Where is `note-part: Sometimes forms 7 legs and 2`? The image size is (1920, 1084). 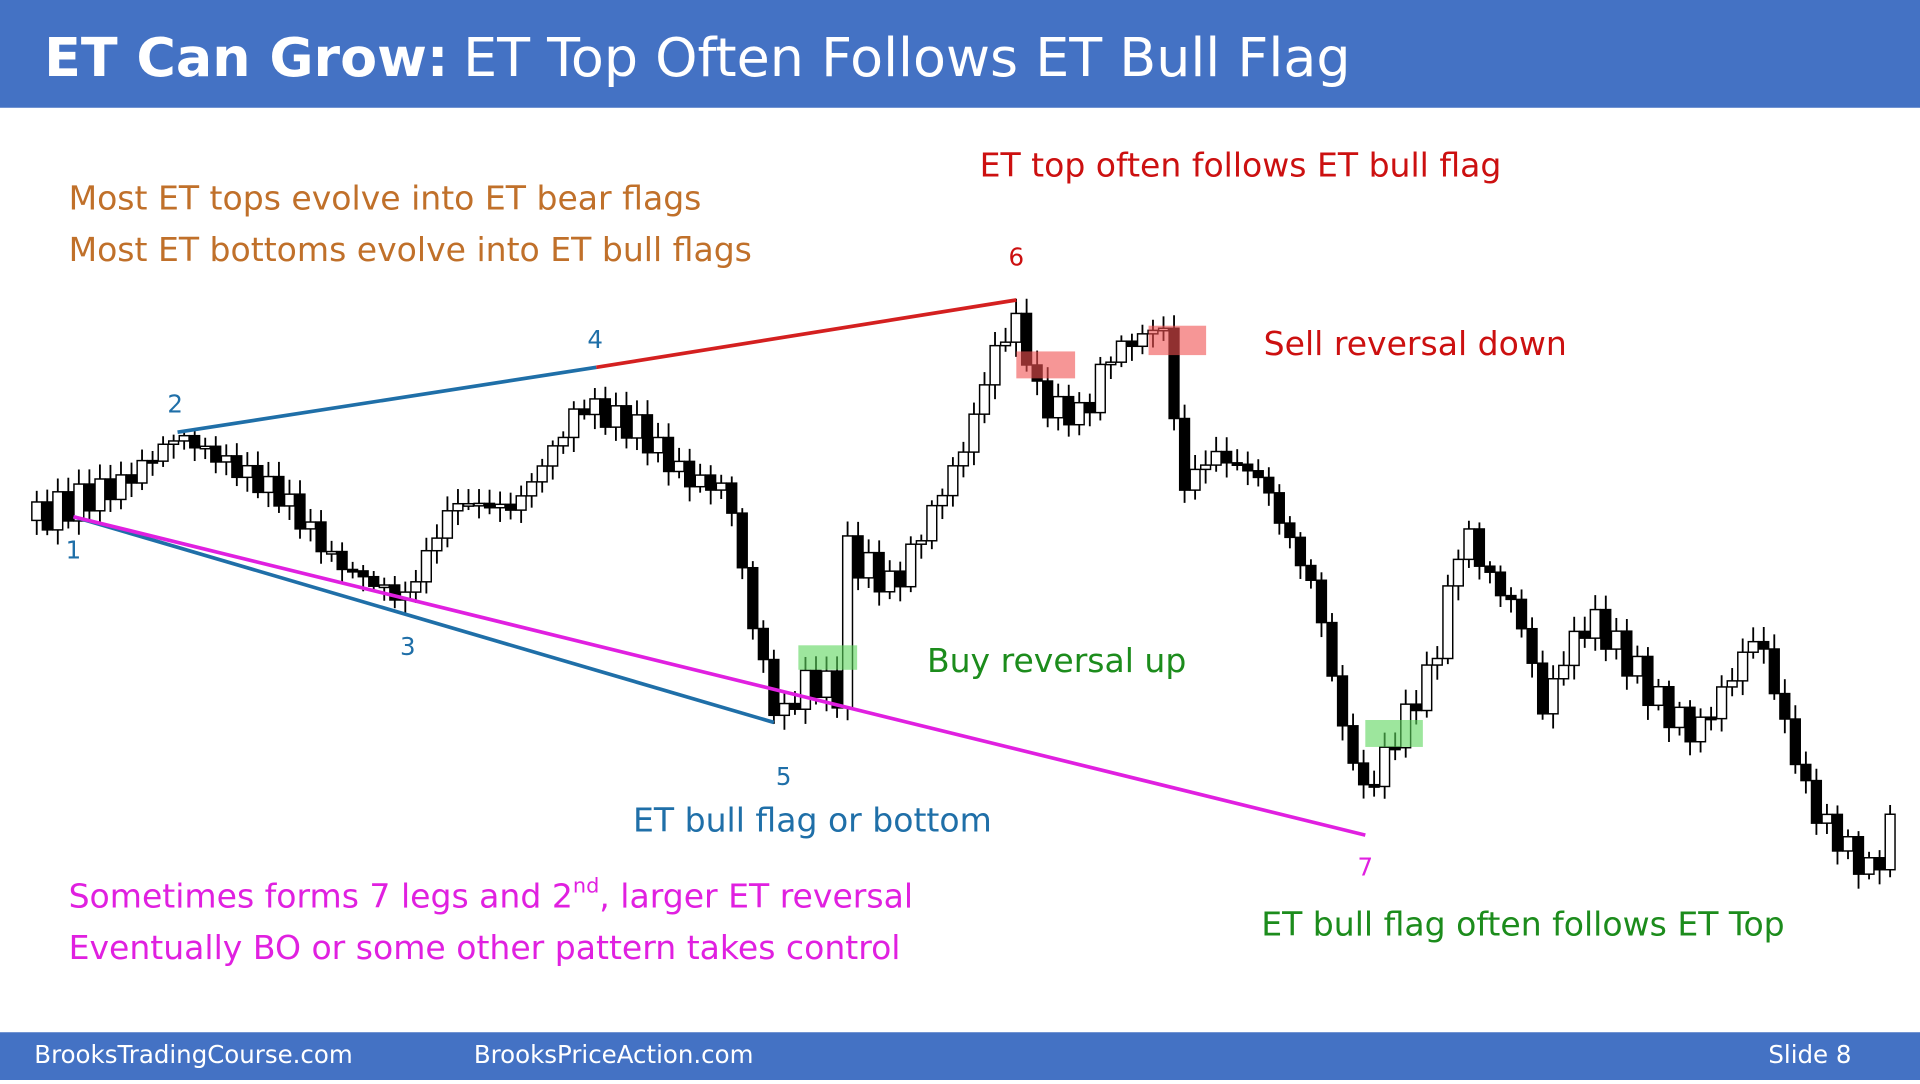
note-part: Sometimes forms 7 legs and 2 is located at coordinates (321, 895).